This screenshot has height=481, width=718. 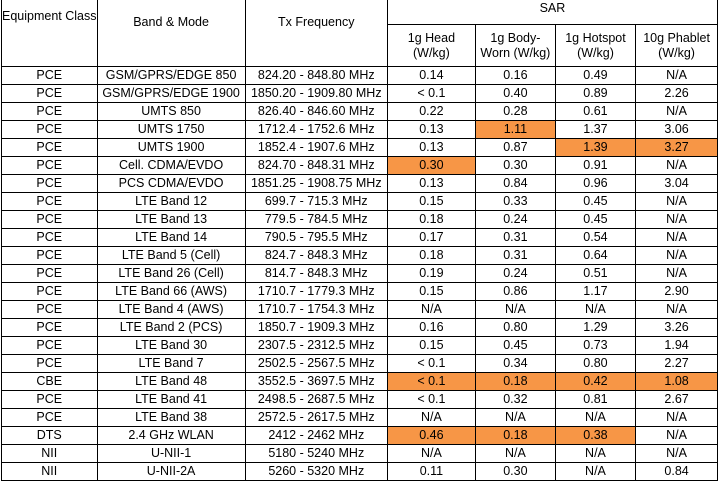 What do you see at coordinates (595, 201) in the screenshot?
I see `hotspot-sar-cell: 0.45` at bounding box center [595, 201].